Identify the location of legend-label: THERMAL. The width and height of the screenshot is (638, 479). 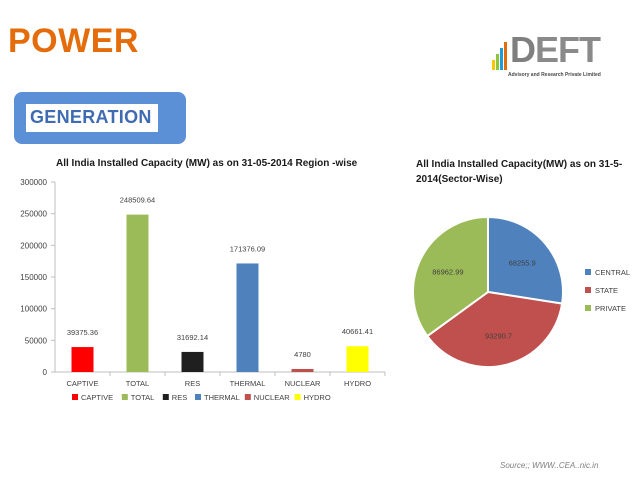
(222, 397).